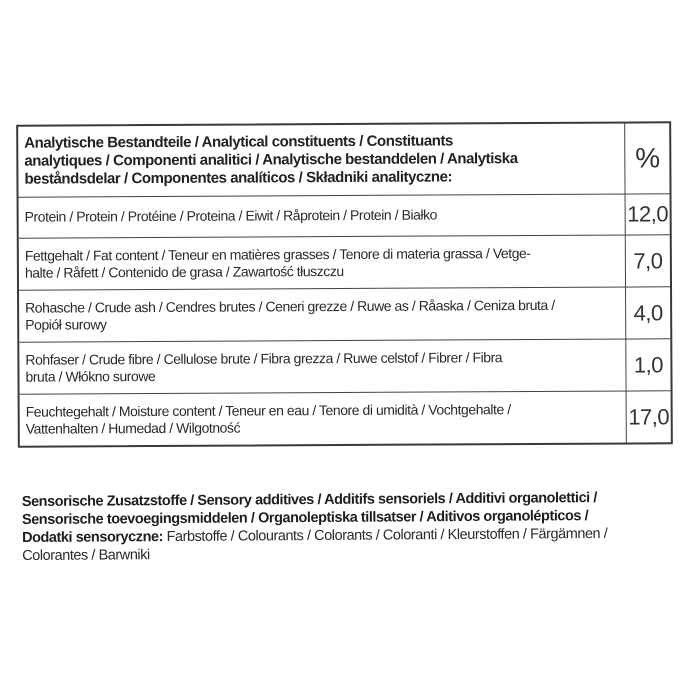 The image size is (700, 700). What do you see at coordinates (133, 428) in the screenshot?
I see `row-line: Vattenhalten / Humedad / Wilgotność` at bounding box center [133, 428].